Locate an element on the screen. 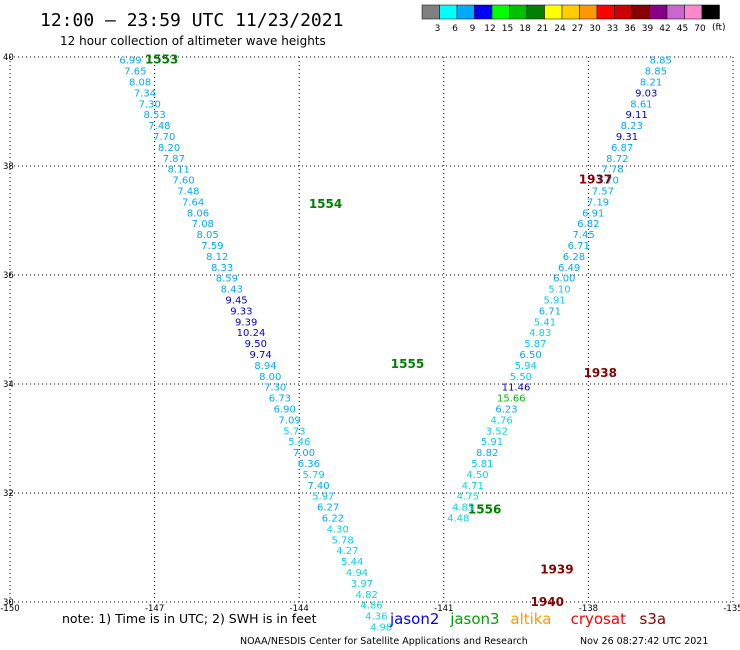 The width and height of the screenshot is (740, 650). satellite-legend-jason2: jason2 is located at coordinates (414, 619).